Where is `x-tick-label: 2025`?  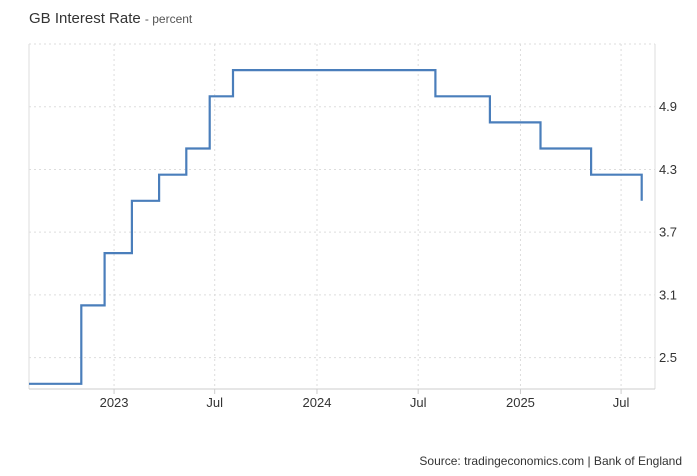 x-tick-label: 2025 is located at coordinates (520, 402).